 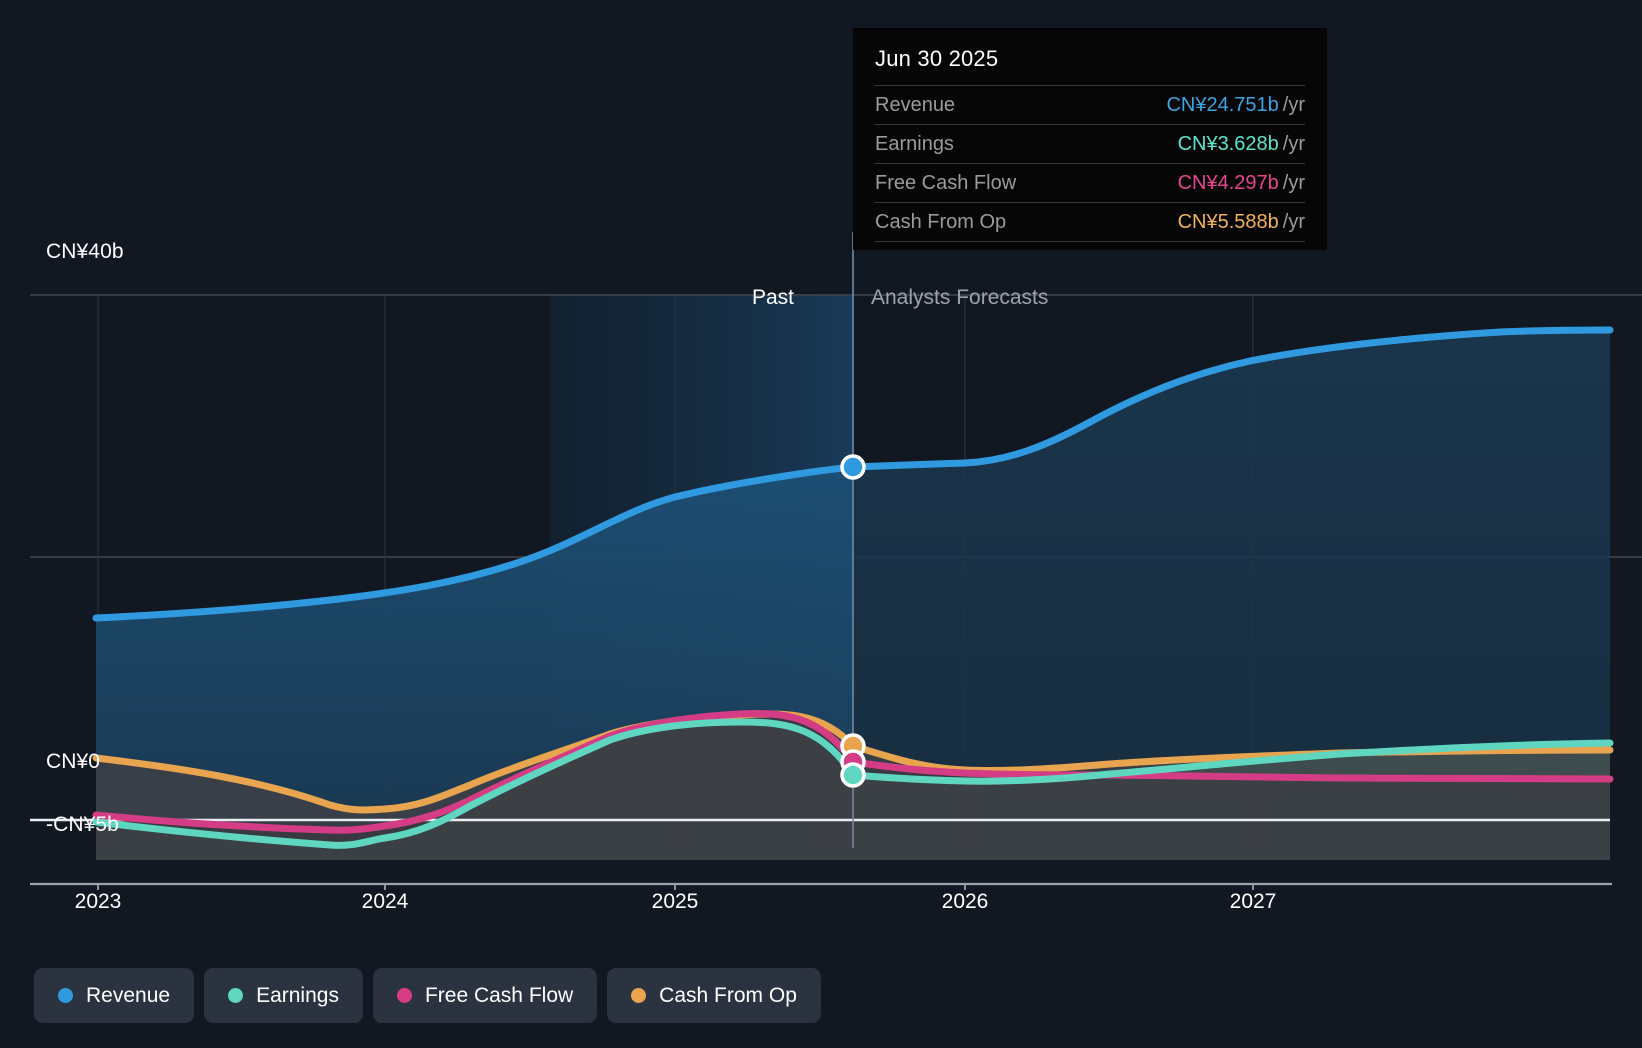 I want to click on legend-item-revenue: Revenue, so click(x=114, y=995).